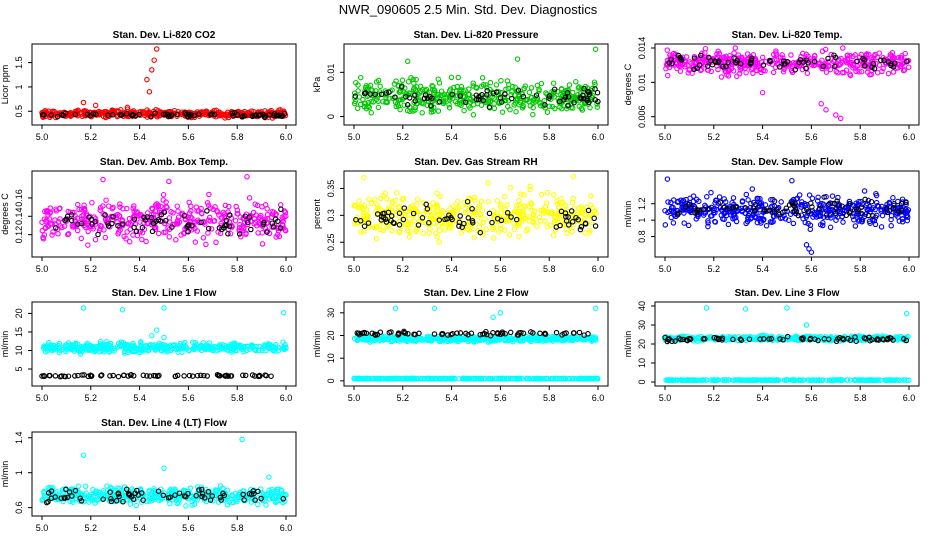 This screenshot has height=540, width=936. What do you see at coordinates (665, 269) in the screenshot?
I see `x-tick-label: 5.0` at bounding box center [665, 269].